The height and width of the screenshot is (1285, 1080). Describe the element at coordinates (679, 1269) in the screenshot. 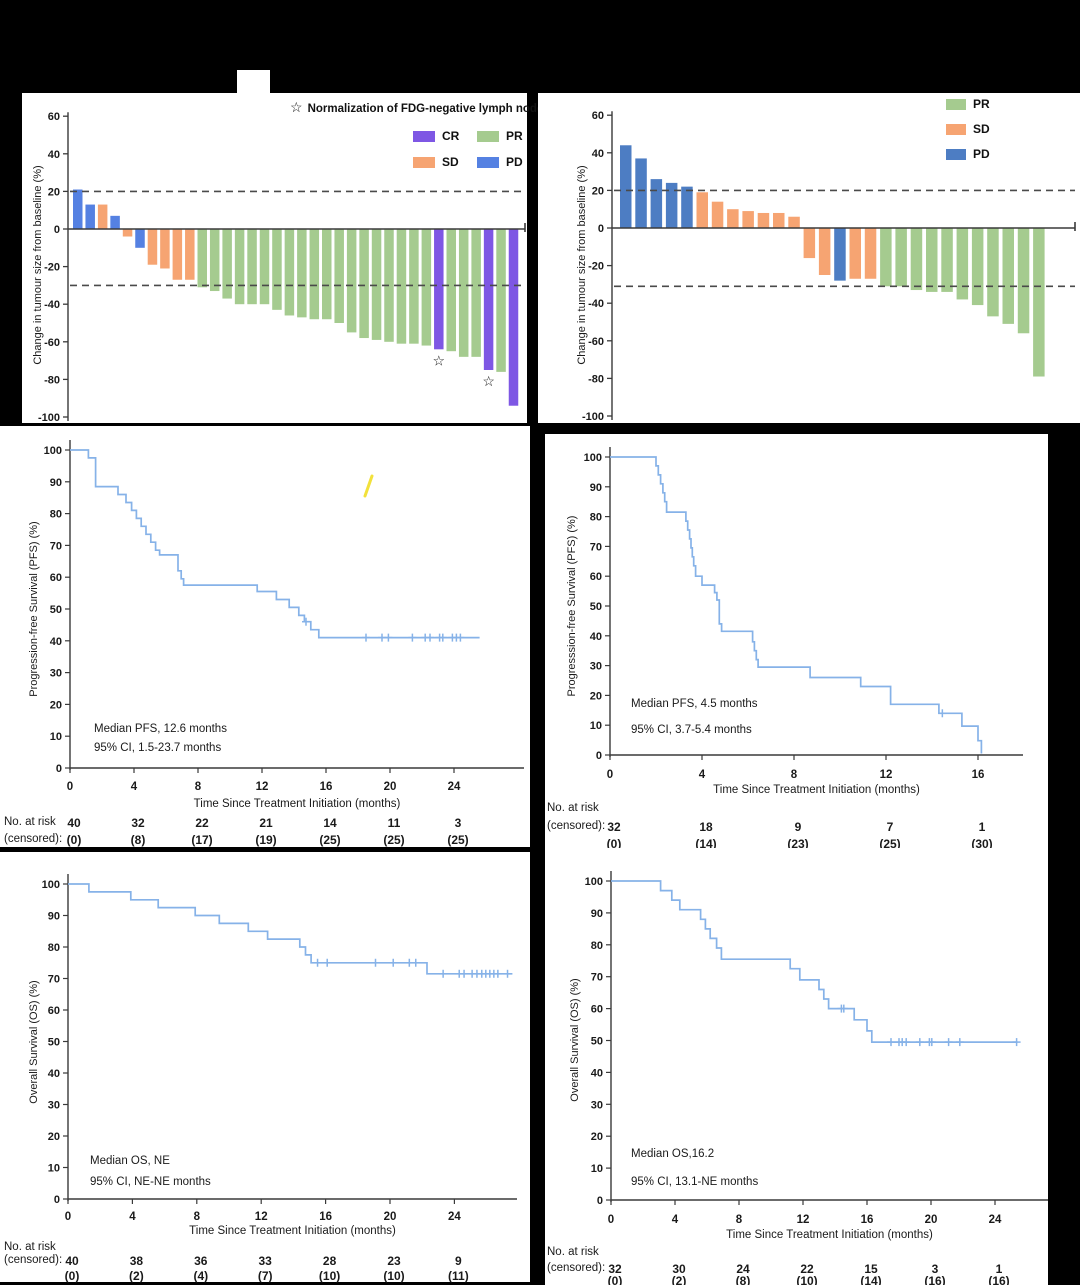

I see `risk-count: 30` at that location.